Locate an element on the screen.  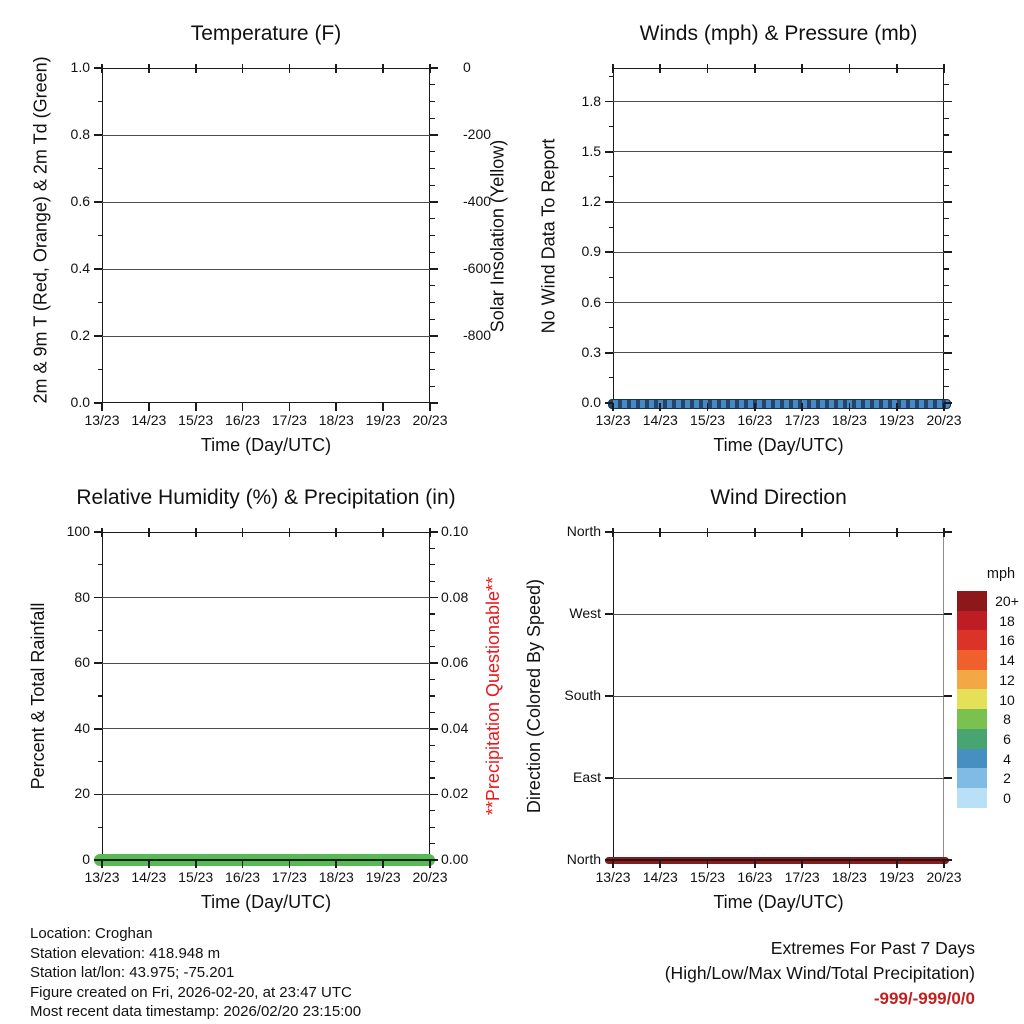
x-tick-label: 17/23 is located at coordinates (802, 420).